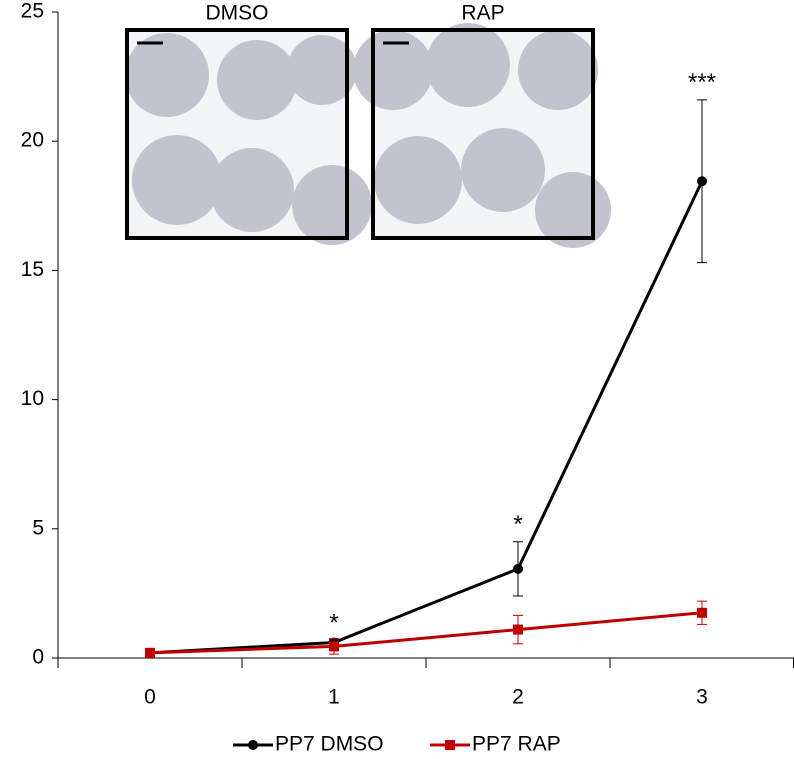 The height and width of the screenshot is (759, 794). Describe the element at coordinates (702, 82) in the screenshot. I see `significance-label: ***` at that location.